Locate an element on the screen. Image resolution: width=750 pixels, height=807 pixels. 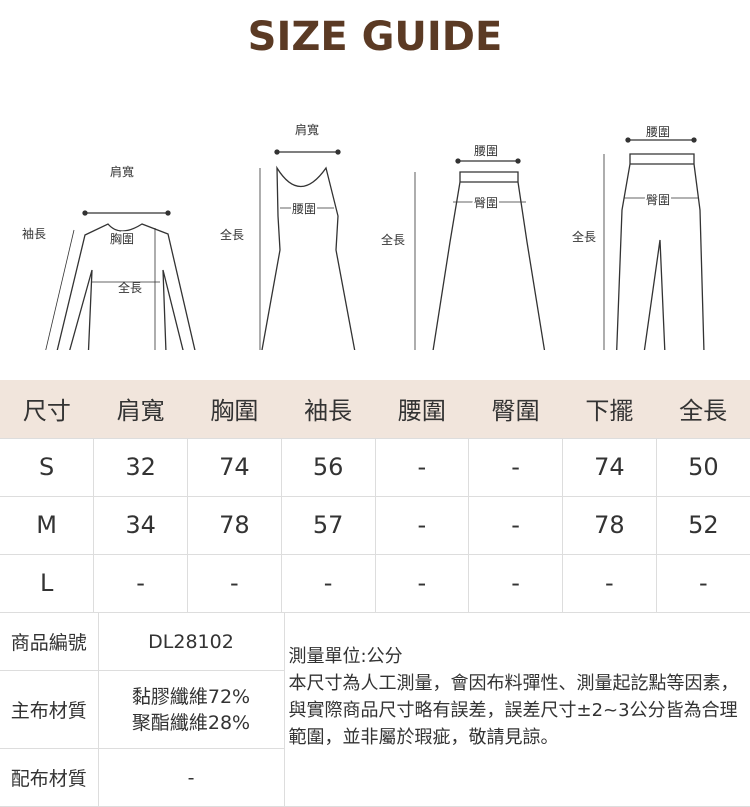
header-shoulder: 肩寬 is located at coordinates (140, 409).